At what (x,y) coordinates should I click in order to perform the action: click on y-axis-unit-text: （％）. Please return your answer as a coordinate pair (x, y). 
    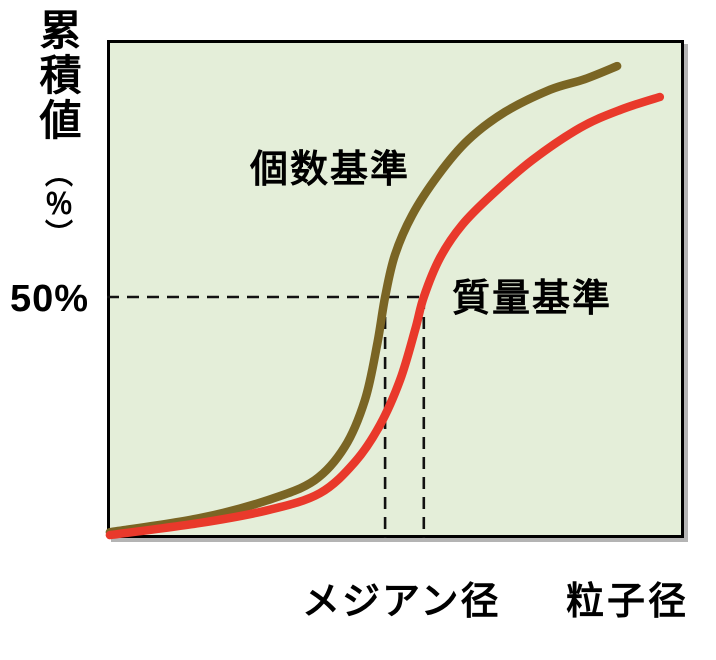
    Looking at the image, I should click on (57, 204).